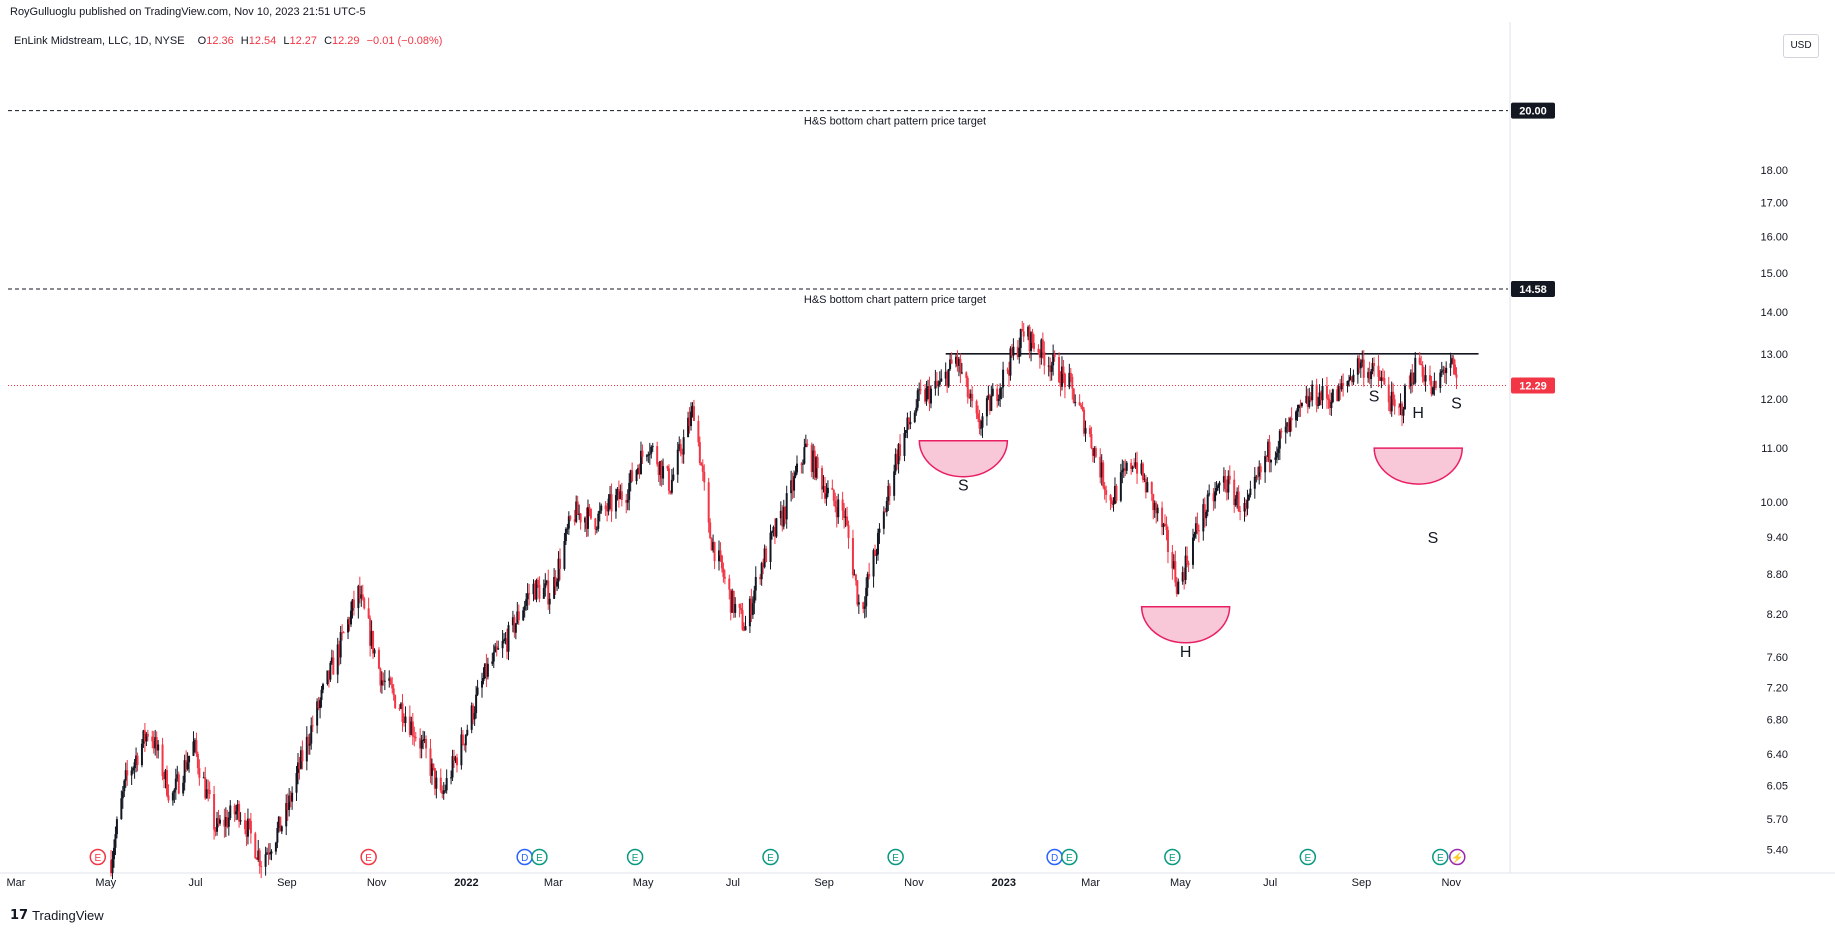 The width and height of the screenshot is (1835, 931). I want to click on x-tick-label: Sep, so click(1362, 883).